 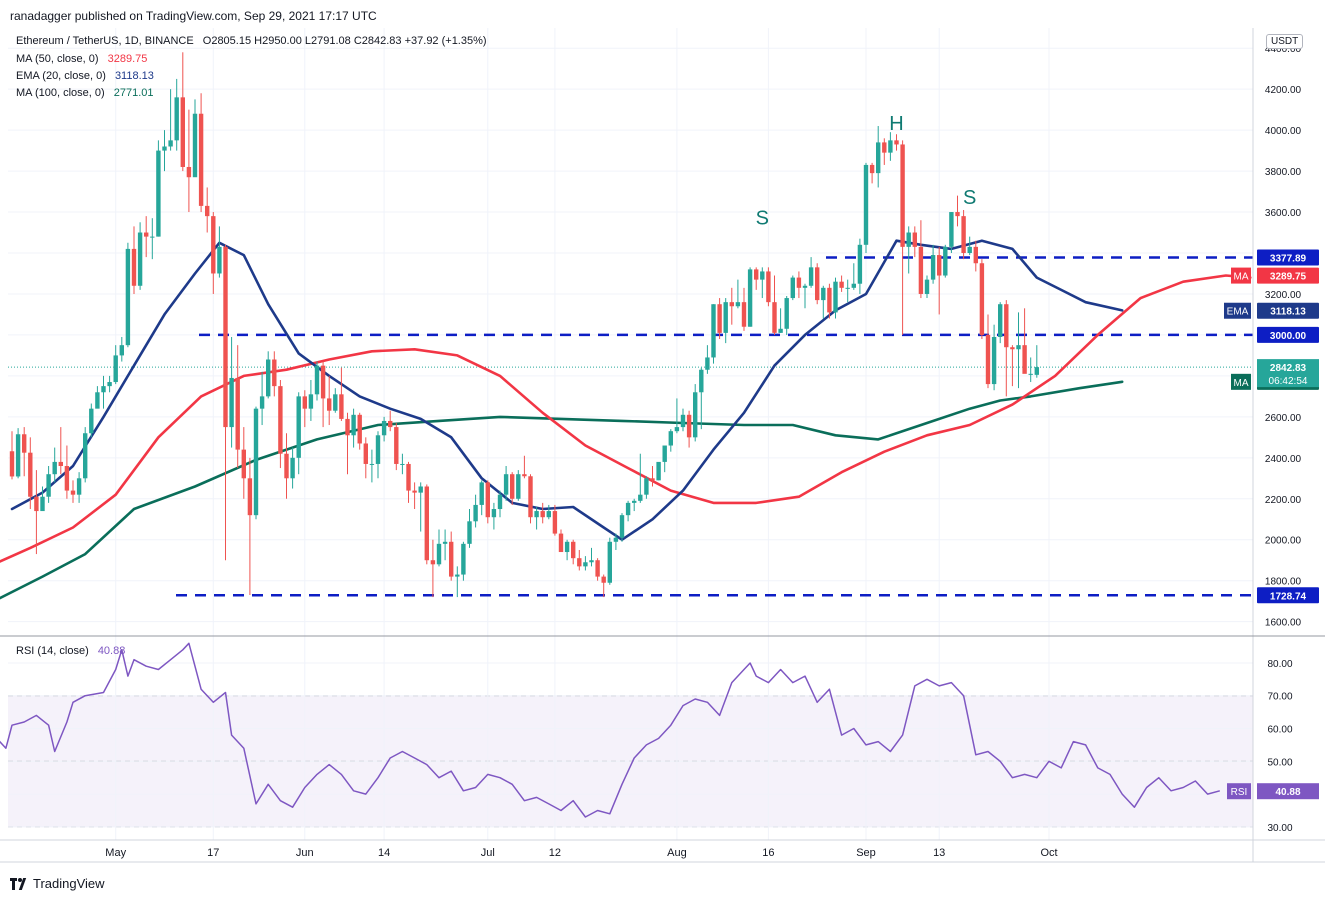 What do you see at coordinates (105, 41) in the screenshot?
I see `legend-symbol: Ethereum / TetherUS, 1D, BINANCE` at bounding box center [105, 41].